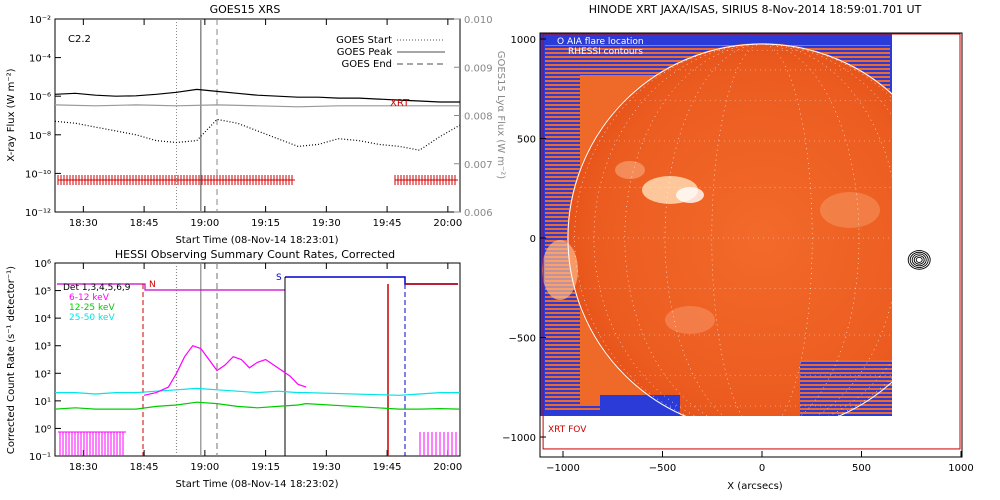 This screenshot has width=1000, height=500. Describe the element at coordinates (89, 298) in the screenshot. I see `legend-label: 6-12 keV` at that location.